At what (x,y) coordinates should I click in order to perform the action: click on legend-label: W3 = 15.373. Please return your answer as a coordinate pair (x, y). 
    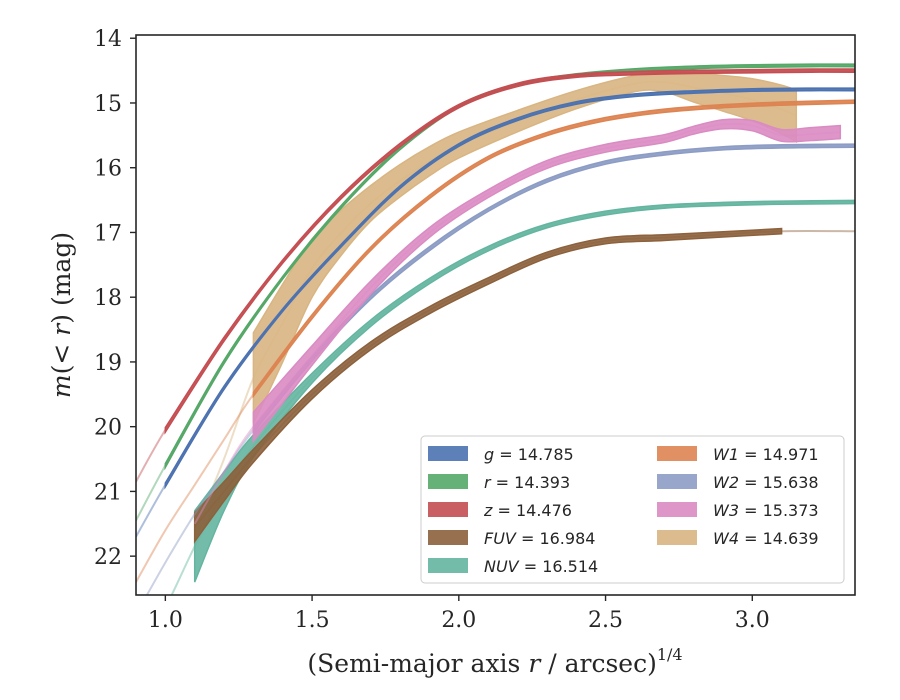
    Looking at the image, I should click on (766, 510).